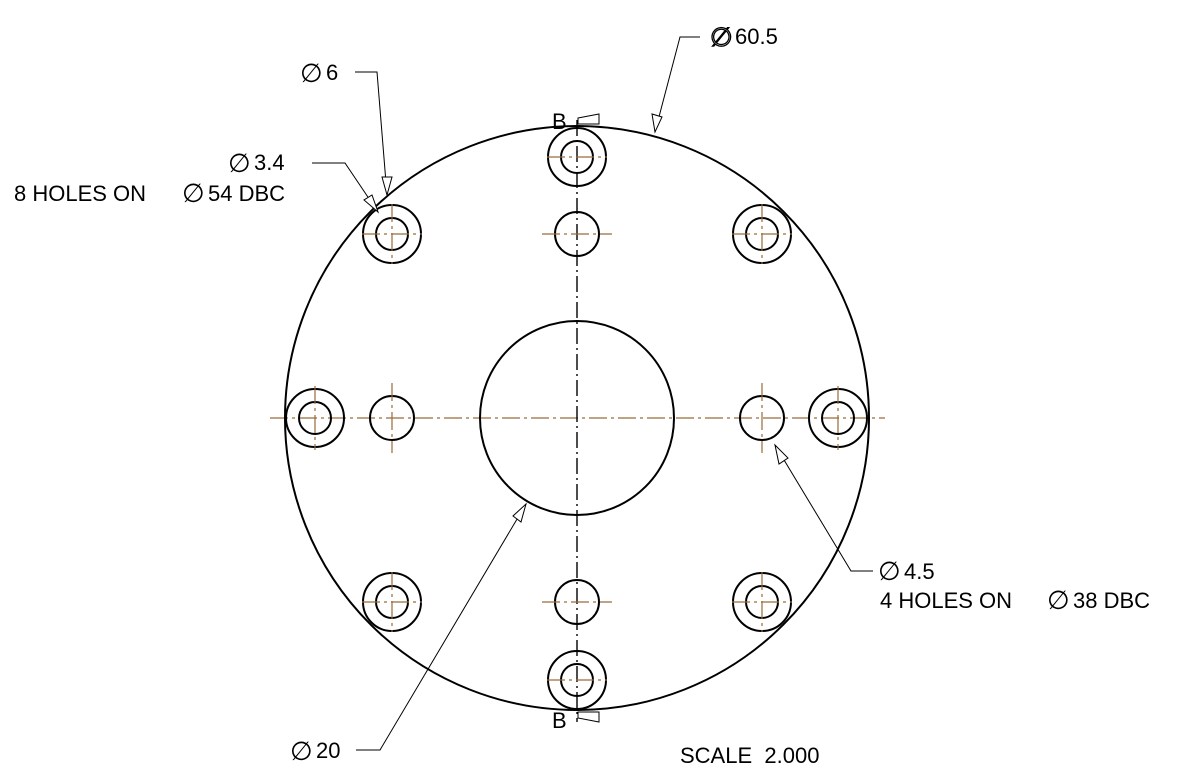 The image size is (1184, 774). Describe the element at coordinates (80, 193) in the screenshot. I see `svg-text: 8 HOLES ON` at that location.